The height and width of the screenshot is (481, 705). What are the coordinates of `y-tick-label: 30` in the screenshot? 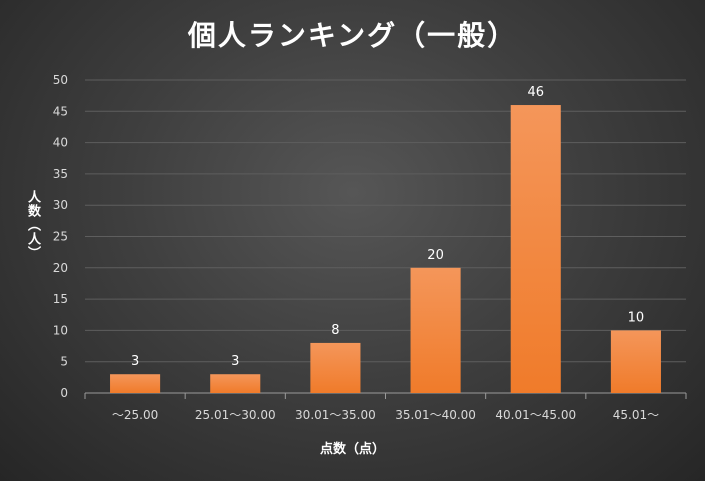 It's located at (60, 205).